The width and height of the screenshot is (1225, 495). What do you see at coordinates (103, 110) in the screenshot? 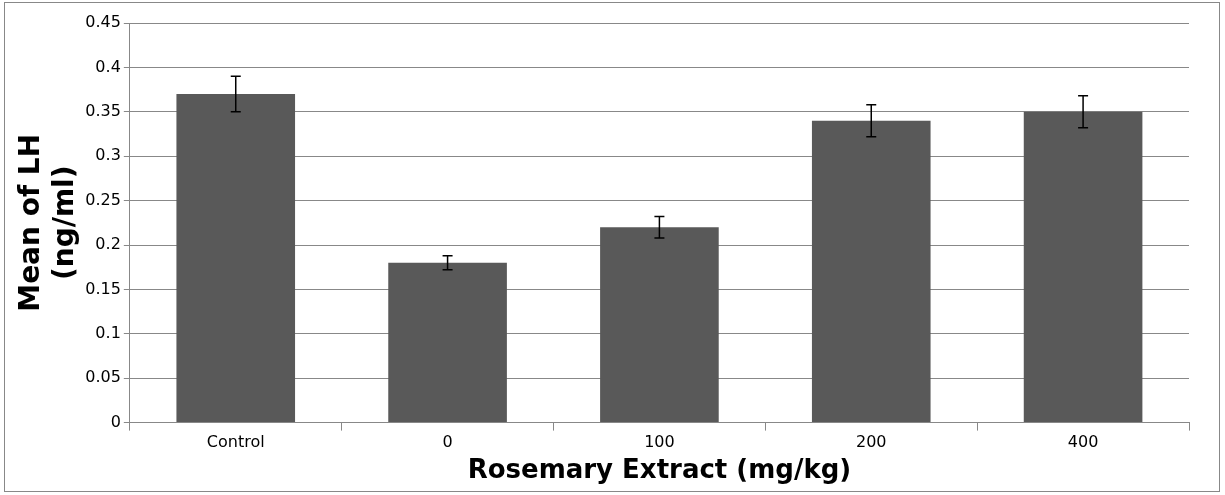
I see `y-tick-label: 0.35` at bounding box center [103, 110].